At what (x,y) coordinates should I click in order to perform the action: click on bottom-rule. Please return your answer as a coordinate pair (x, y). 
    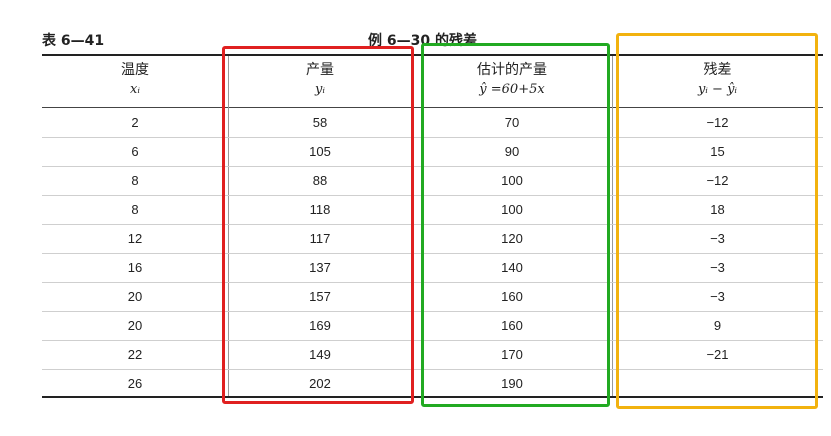
    Looking at the image, I should click on (432, 397).